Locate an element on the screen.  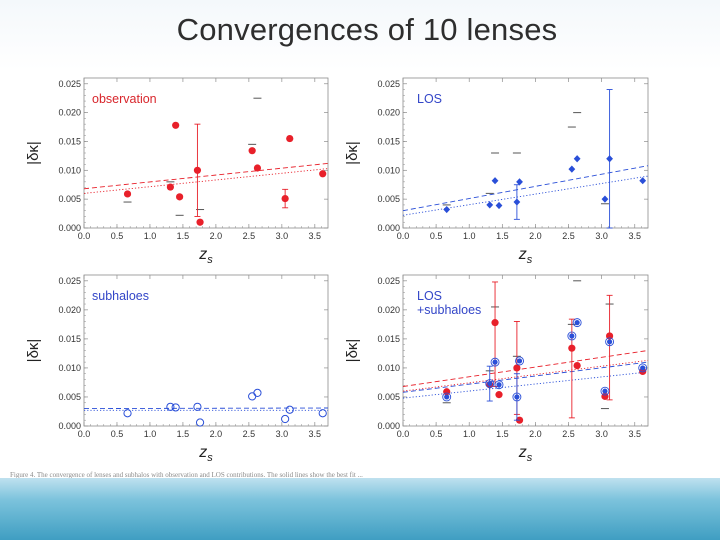
footer-band is located at coordinates (360, 509).